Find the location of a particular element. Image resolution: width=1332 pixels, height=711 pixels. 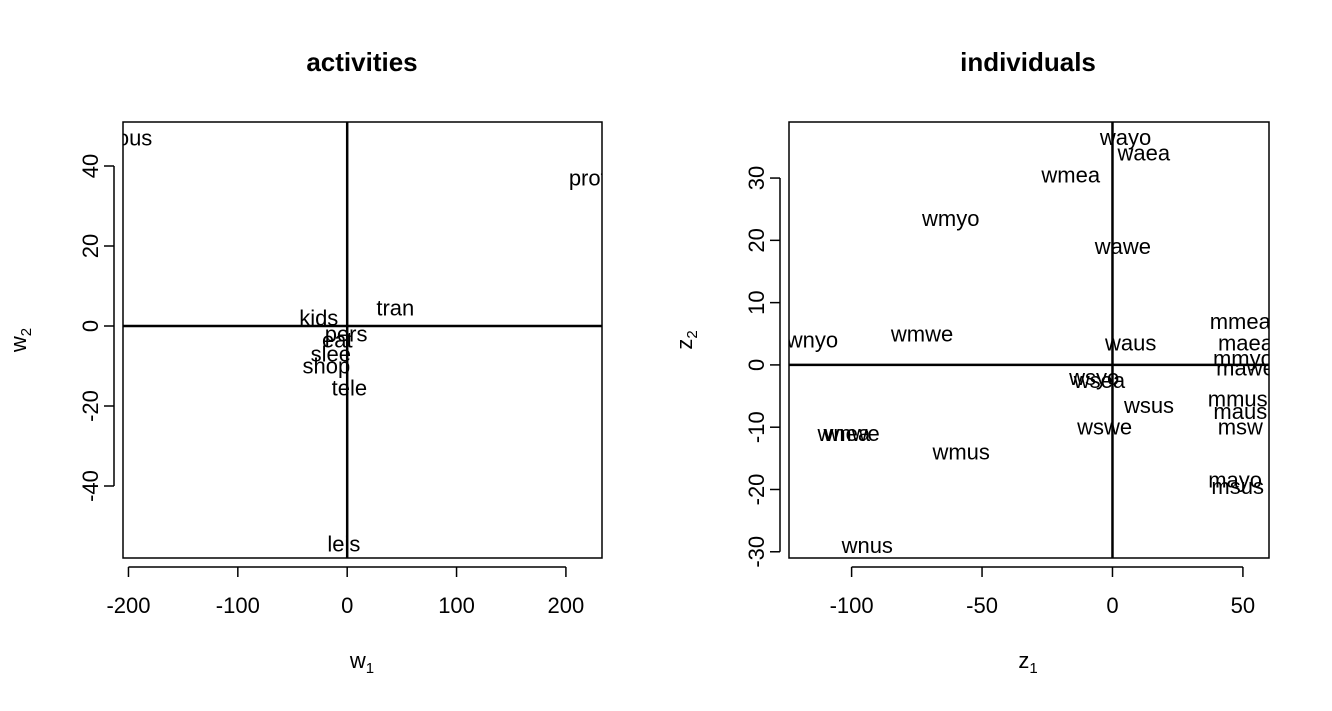

activities-point-label: tele is located at coordinates (349, 388).